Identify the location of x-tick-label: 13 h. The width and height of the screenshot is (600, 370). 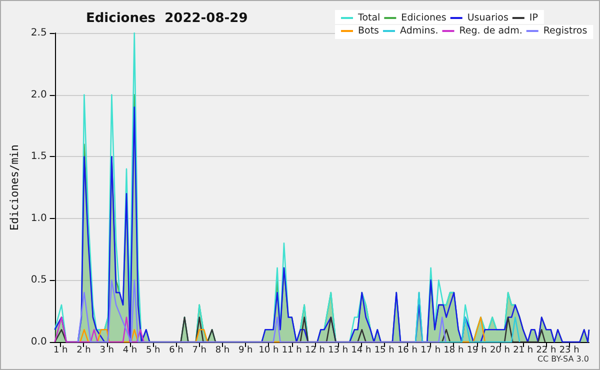
(338, 351).